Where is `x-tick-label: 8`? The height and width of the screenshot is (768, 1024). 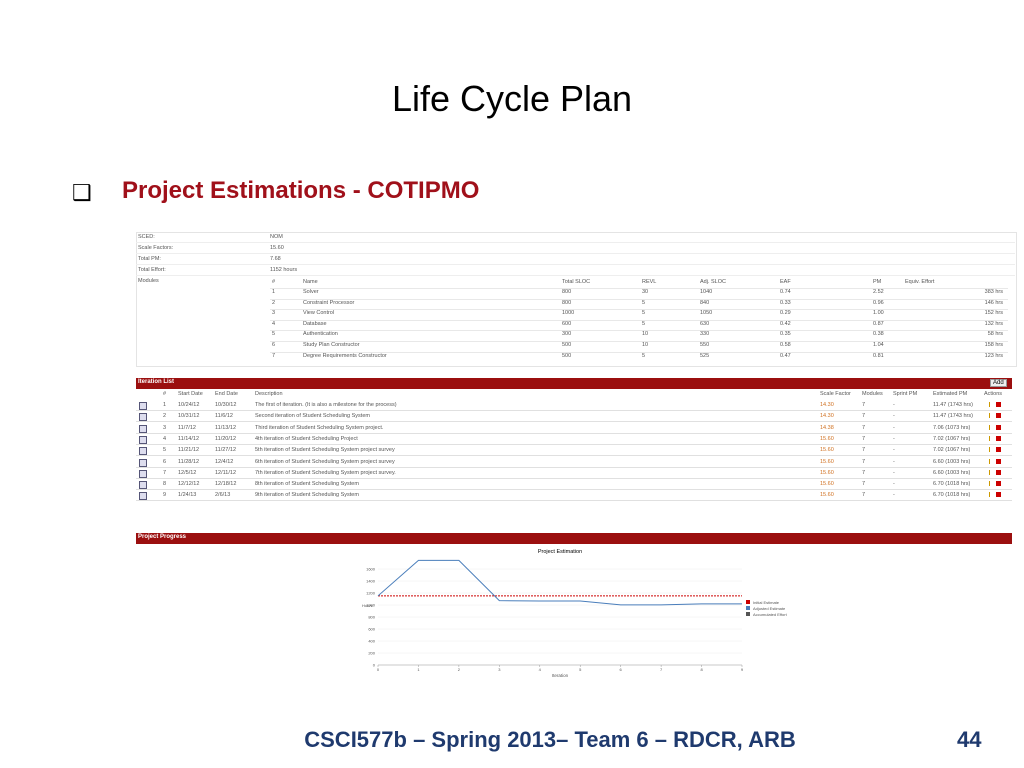
x-tick-label: 8 is located at coordinates (701, 669).